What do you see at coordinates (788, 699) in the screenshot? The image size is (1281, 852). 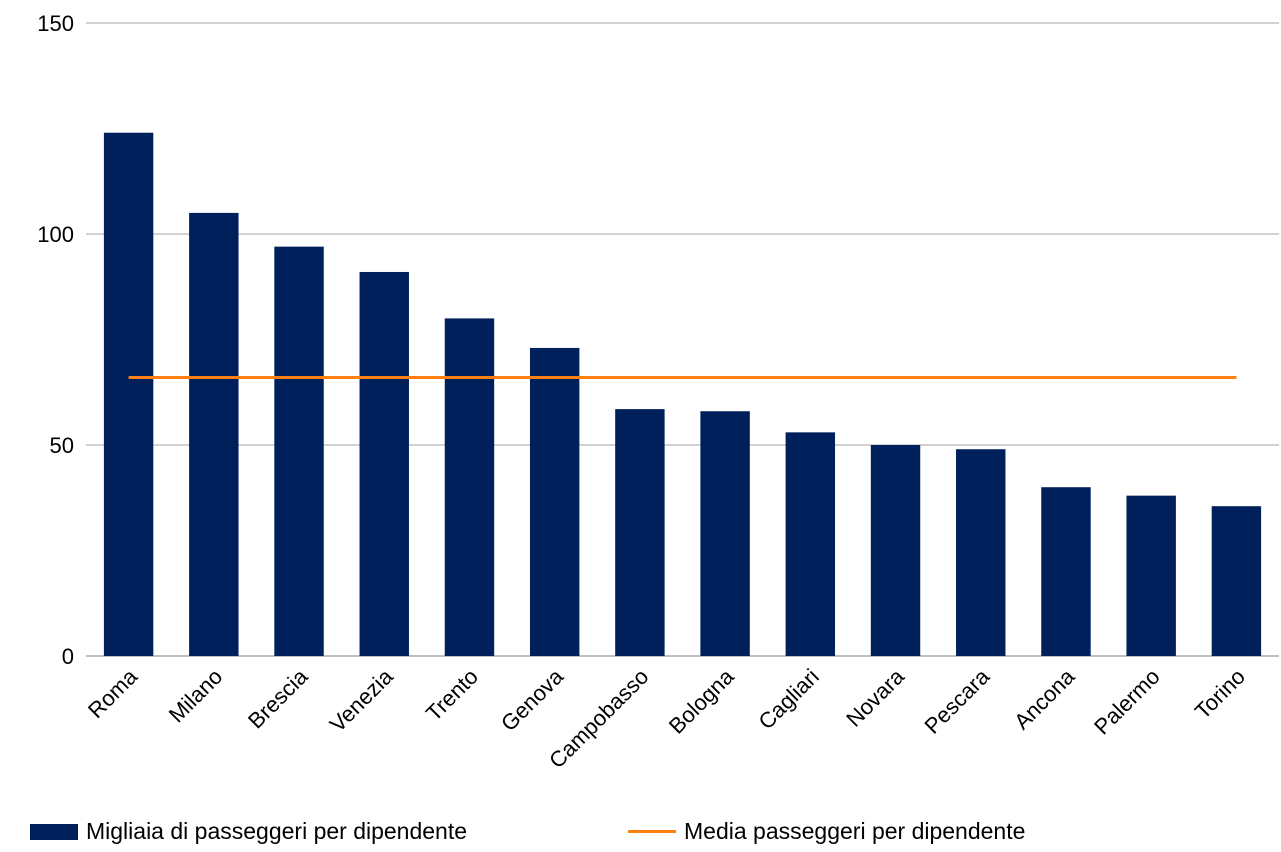 I see `x-category-label: Cagliari` at bounding box center [788, 699].